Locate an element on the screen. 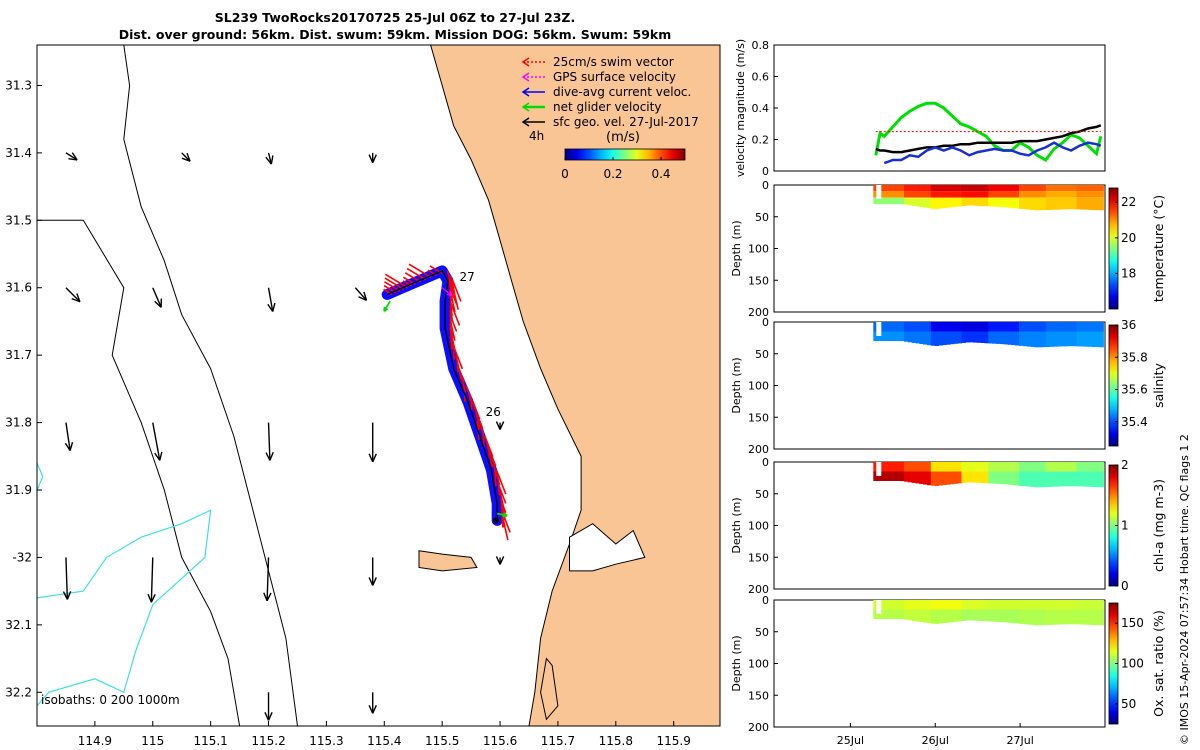 The height and width of the screenshot is (750, 1200). velocity-ylabel: velocity magnitude (m/s) is located at coordinates (740, 108).